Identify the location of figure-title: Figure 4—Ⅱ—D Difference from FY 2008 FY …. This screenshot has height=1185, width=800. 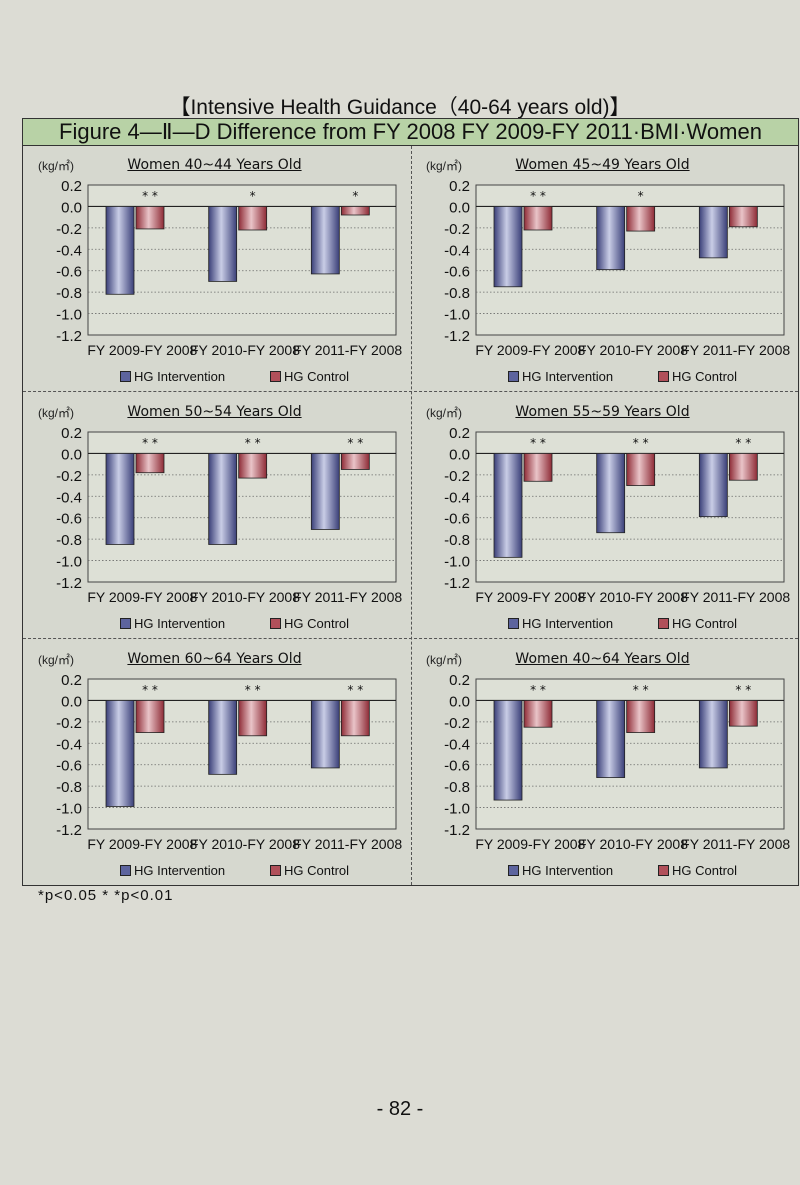
(410, 132).